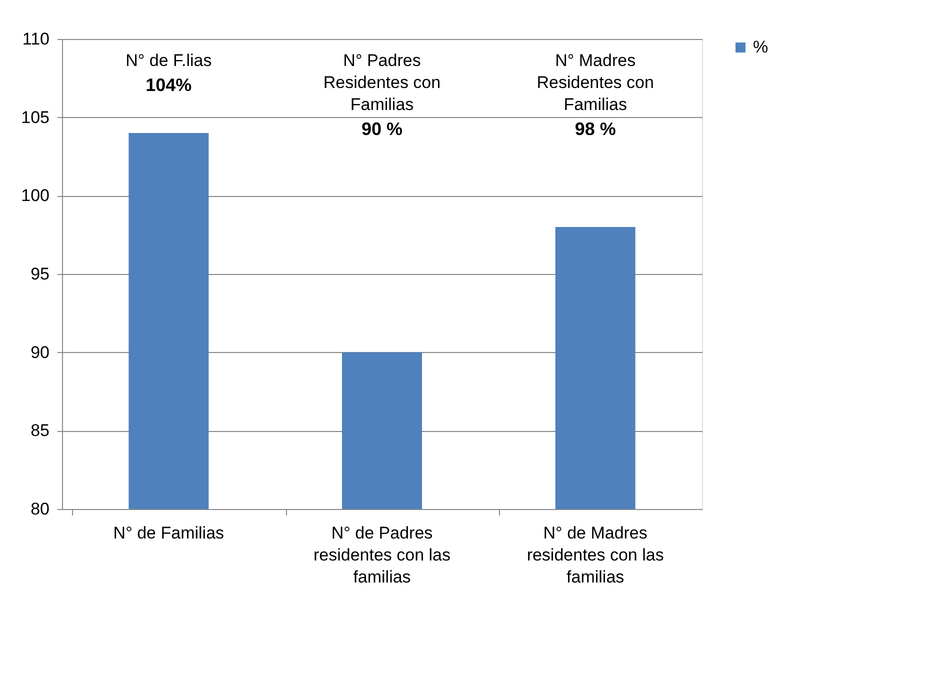  What do you see at coordinates (382, 129) in the screenshot?
I see `annotation: 90 %` at bounding box center [382, 129].